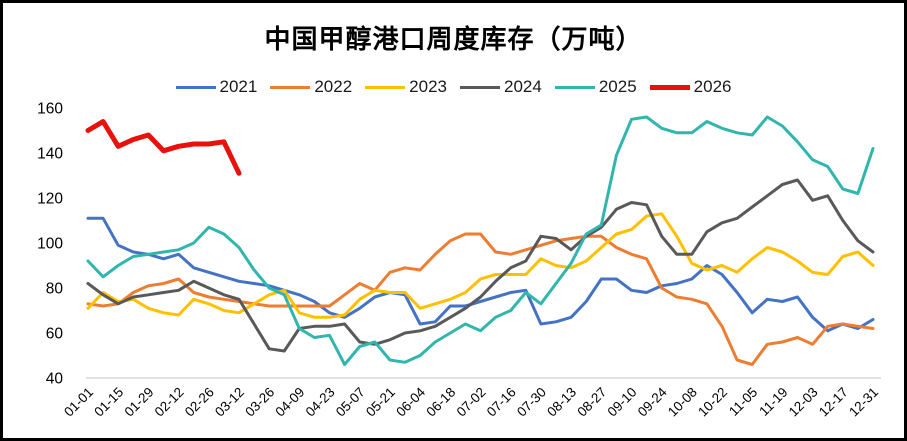 Image resolution: width=907 pixels, height=441 pixels. Describe the element at coordinates (471, 402) in the screenshot. I see `x-tick-label: 07-02` at that location.